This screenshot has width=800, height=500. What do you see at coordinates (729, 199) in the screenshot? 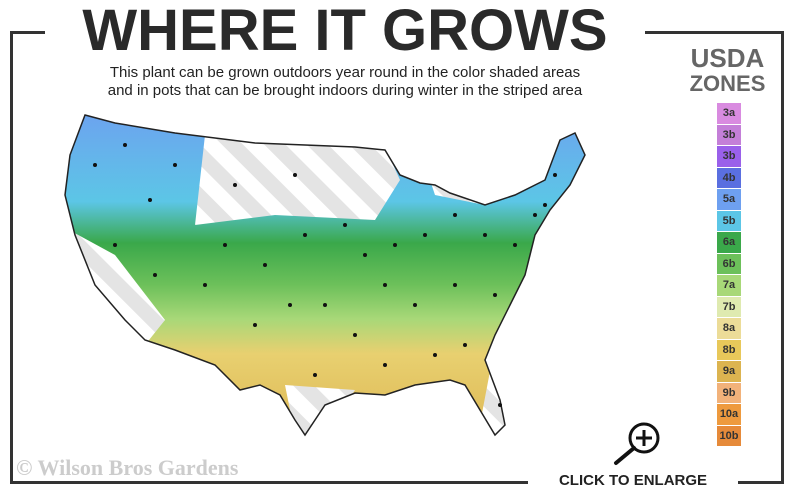
I see `legend-zone-5a: 5a` at bounding box center [729, 199].